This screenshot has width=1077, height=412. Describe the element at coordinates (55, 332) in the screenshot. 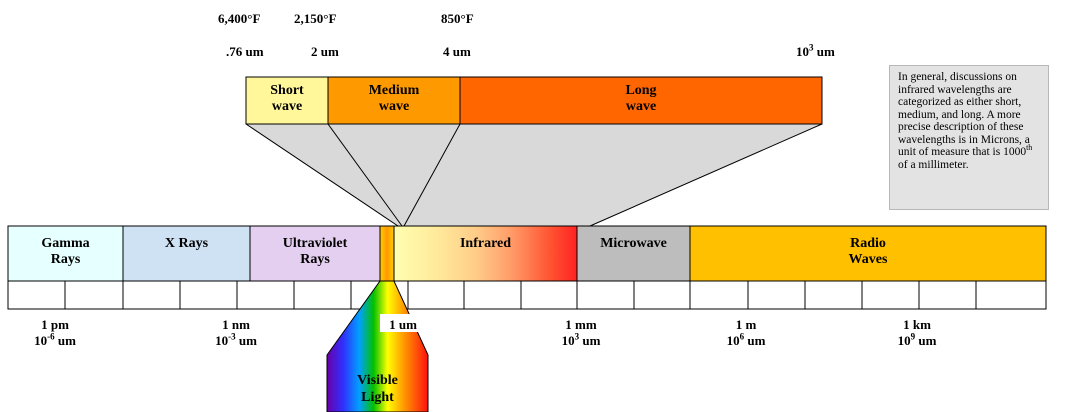

I see `scale-pm: 1 pm 10-6 um` at that location.